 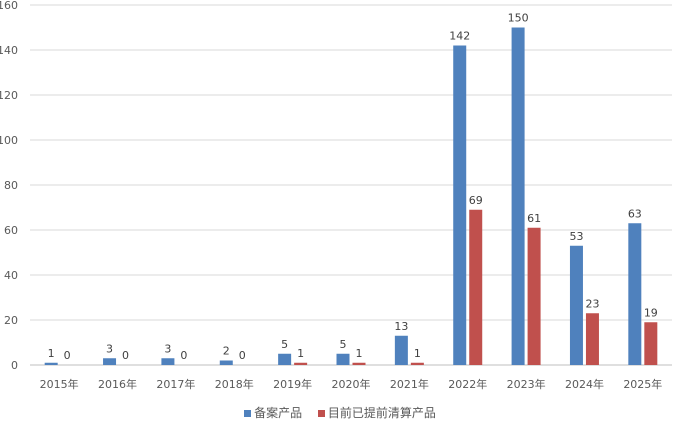 I want to click on data-label: 53, so click(x=576, y=236).